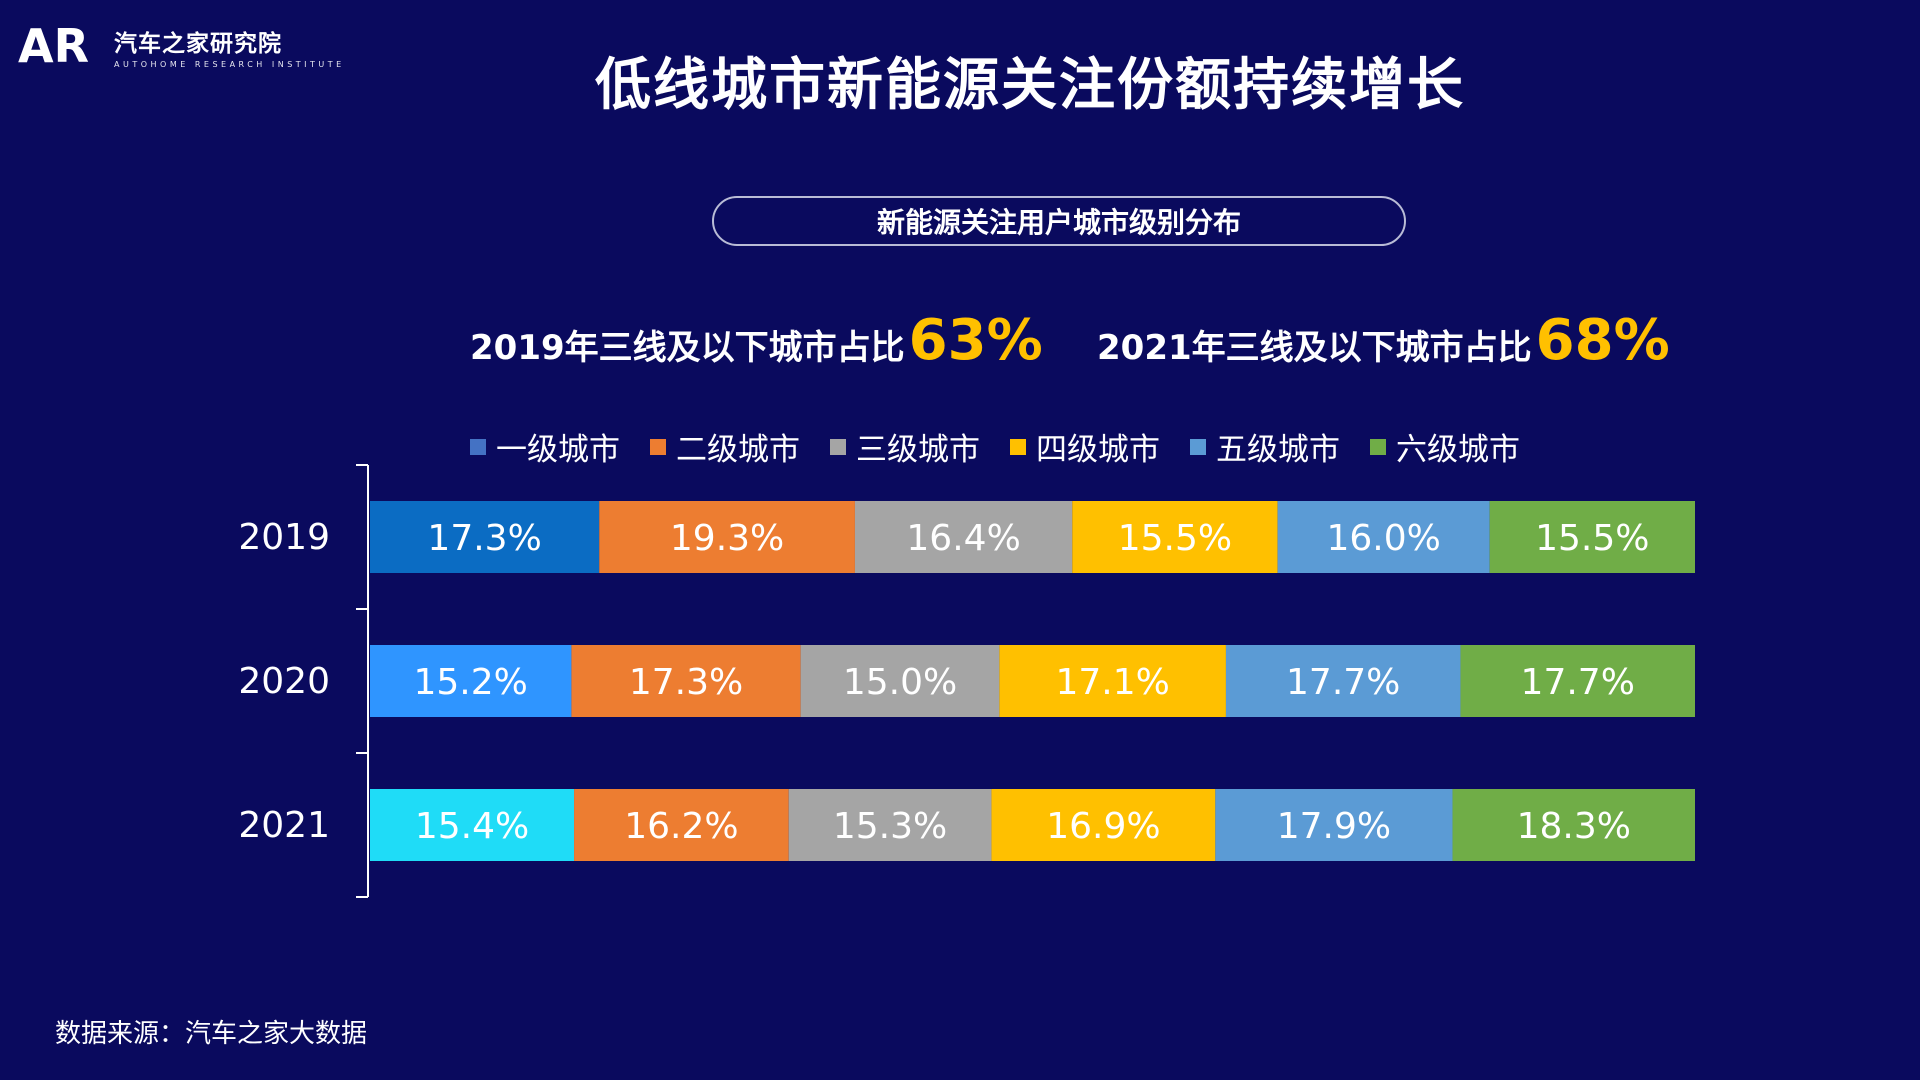  I want to click on data-label-2020-5: 17.7%, so click(1343, 682).